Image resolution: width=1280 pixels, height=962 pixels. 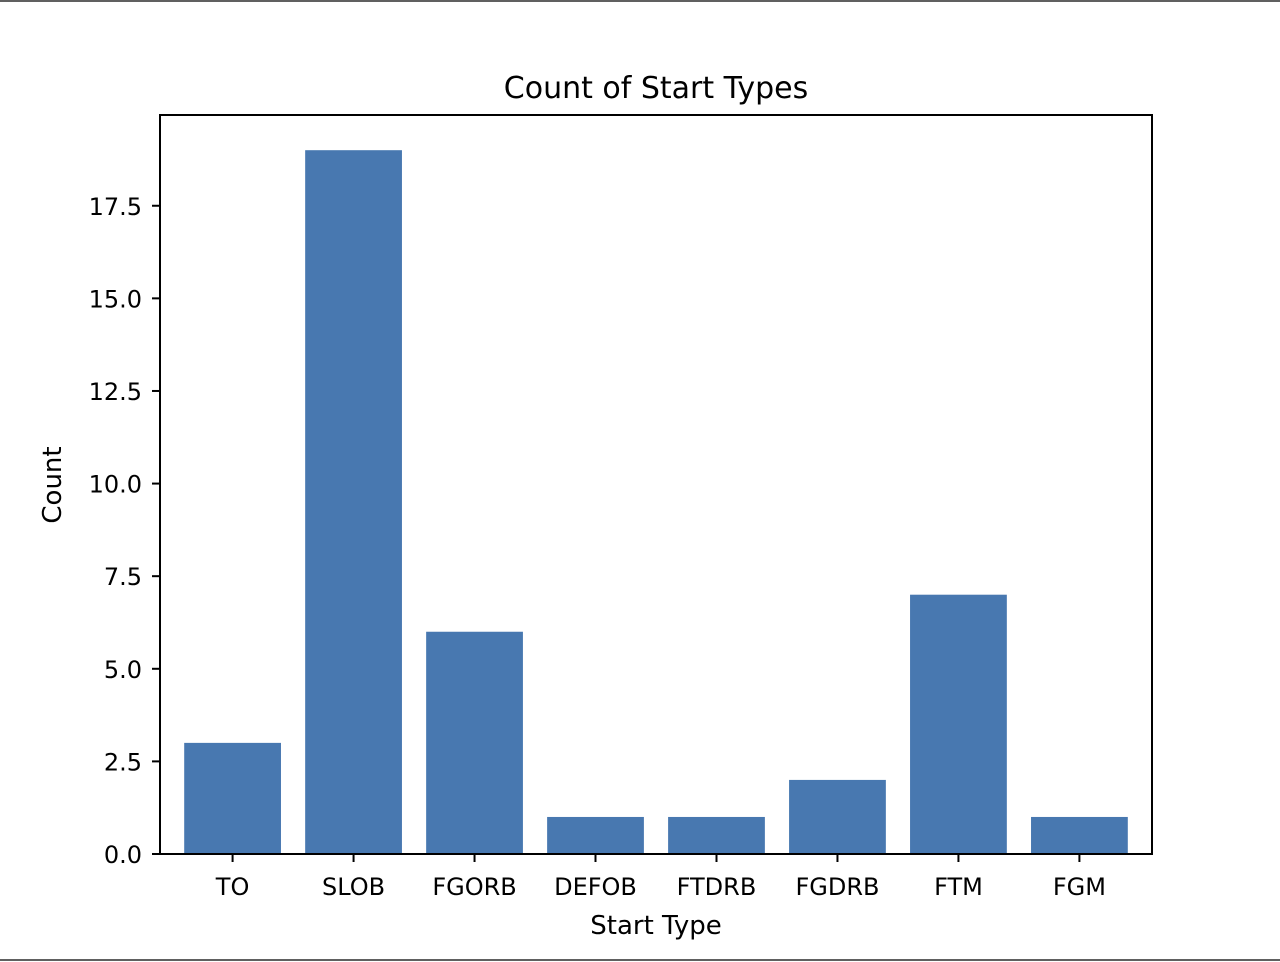 I want to click on bar-ftm, so click(x=958, y=724).